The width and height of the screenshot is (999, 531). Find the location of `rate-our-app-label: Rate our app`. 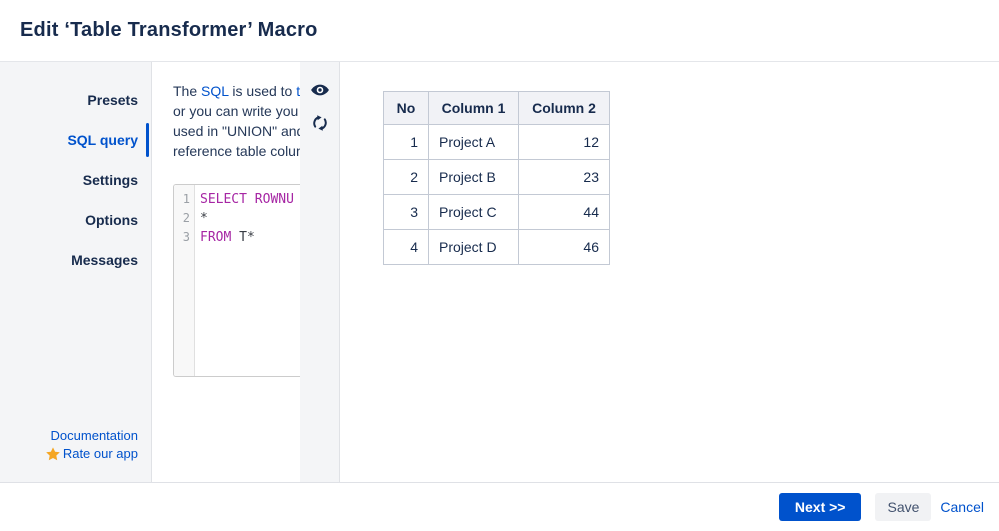

rate-our-app-label: Rate our app is located at coordinates (100, 453).